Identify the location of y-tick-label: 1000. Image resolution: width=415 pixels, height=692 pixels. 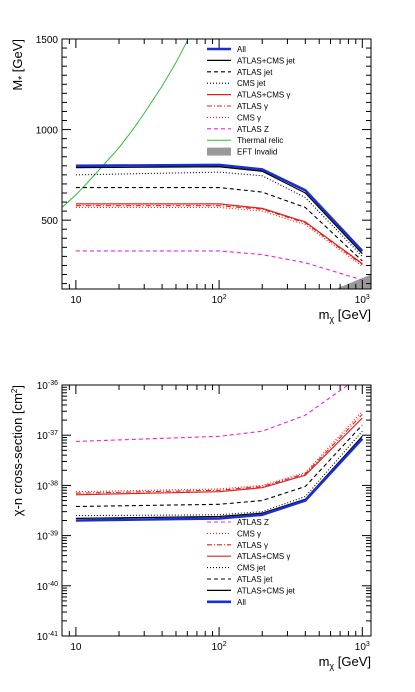
(47, 131).